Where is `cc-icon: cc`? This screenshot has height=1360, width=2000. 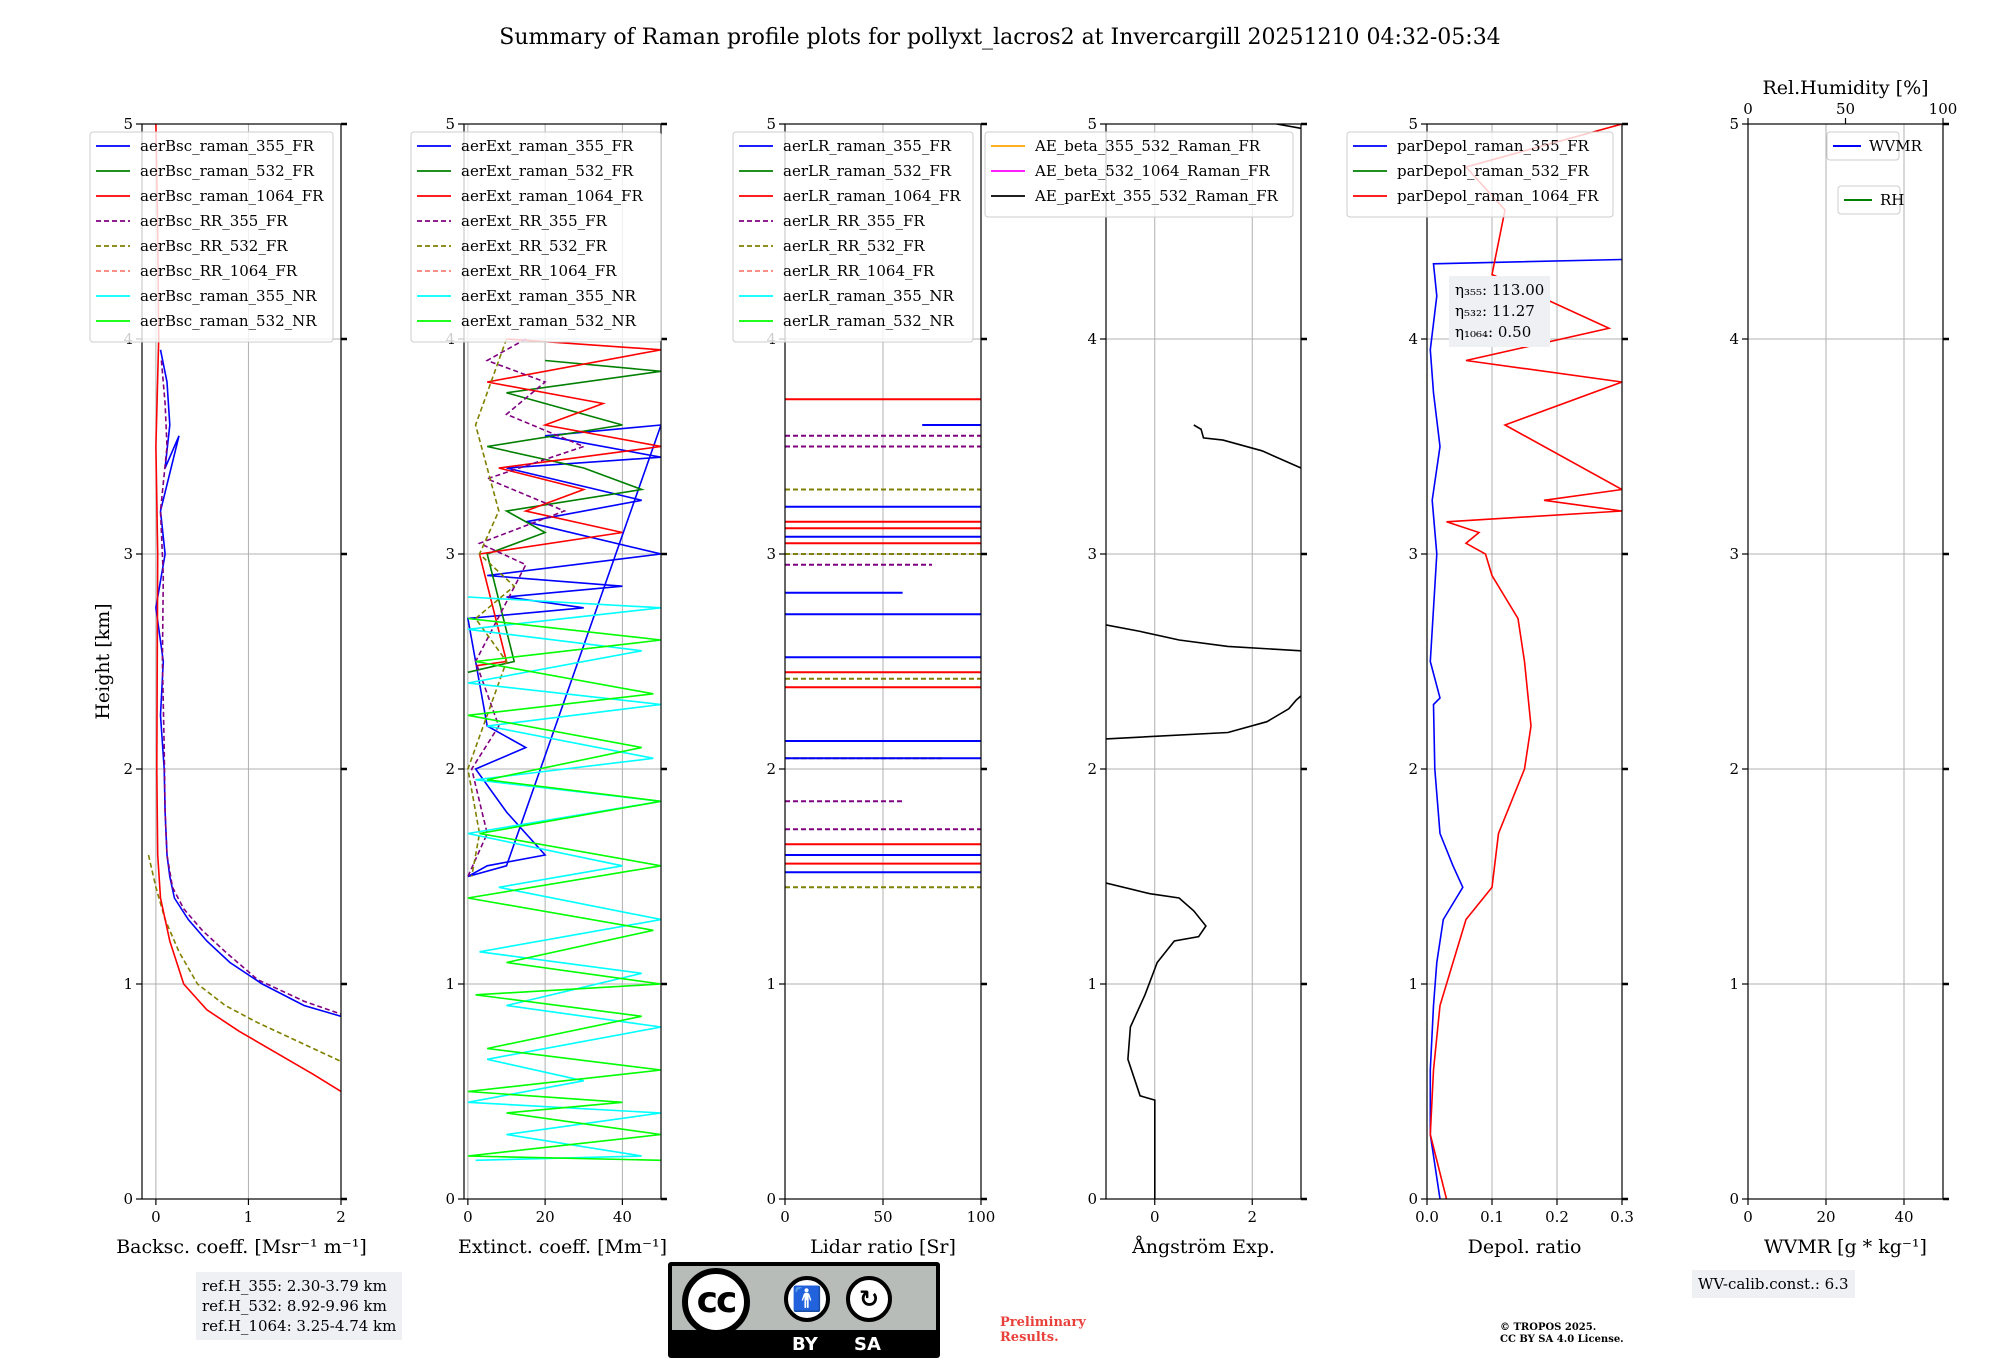
cc-icon: cc is located at coordinates (716, 1302).